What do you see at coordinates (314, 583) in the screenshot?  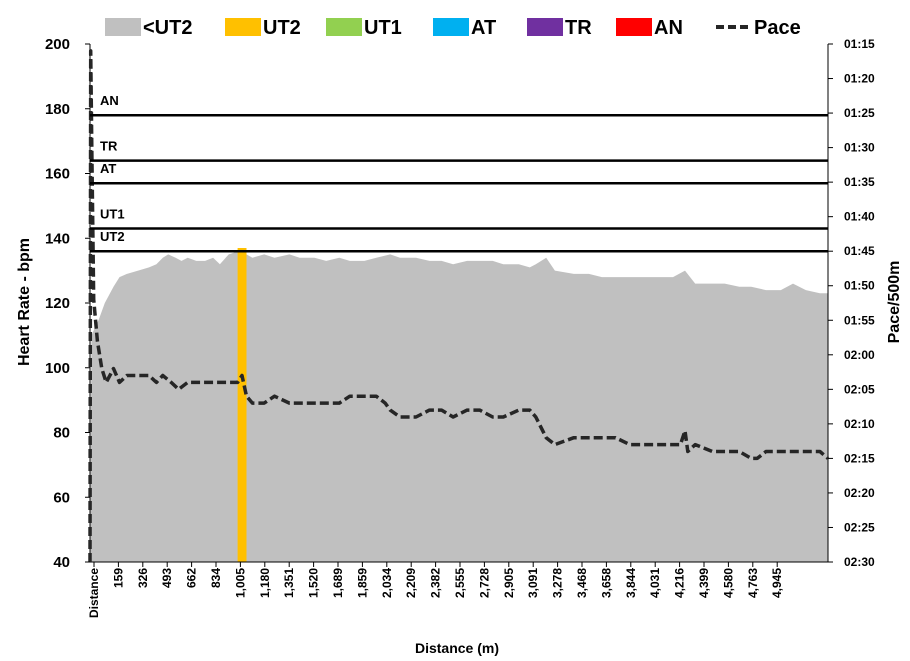 I see `x-tick-label: 1,520` at bounding box center [314, 583].